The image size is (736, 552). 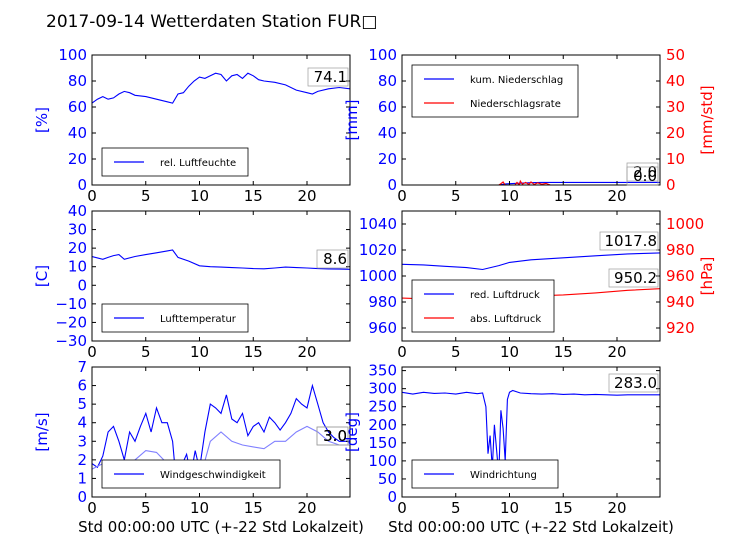 I want to click on y-tick-label: 350, so click(x=382, y=371).